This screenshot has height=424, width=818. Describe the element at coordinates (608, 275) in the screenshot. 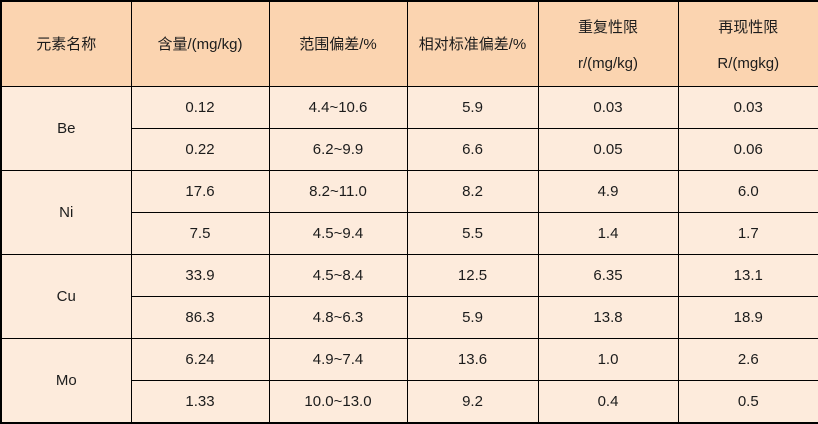

I see `cell-repeatability: 6.35` at that location.